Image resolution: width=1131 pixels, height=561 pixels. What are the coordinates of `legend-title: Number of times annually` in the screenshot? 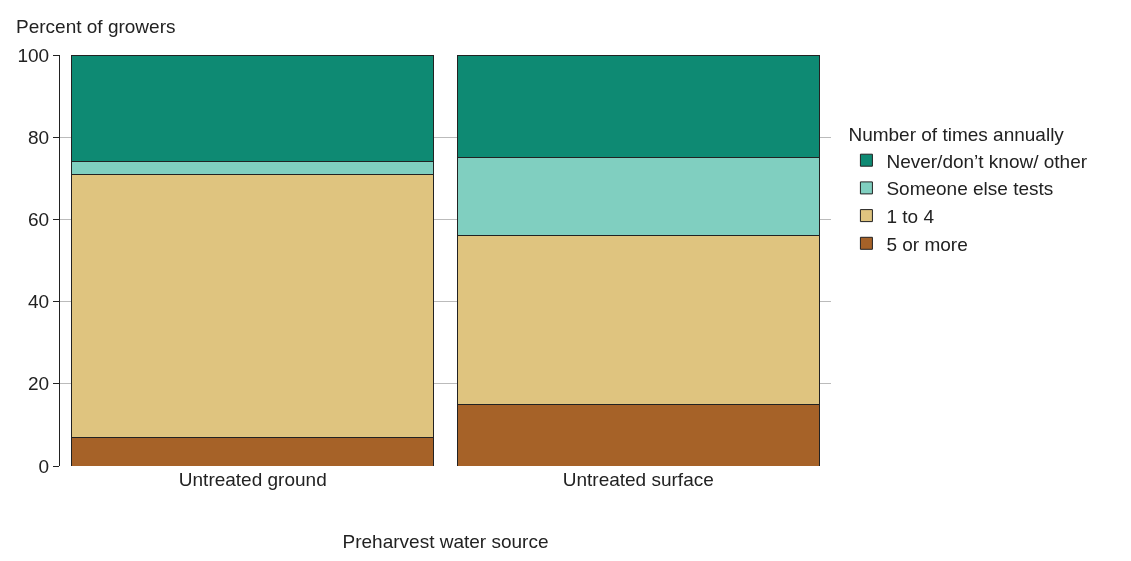 It's located at (956, 135).